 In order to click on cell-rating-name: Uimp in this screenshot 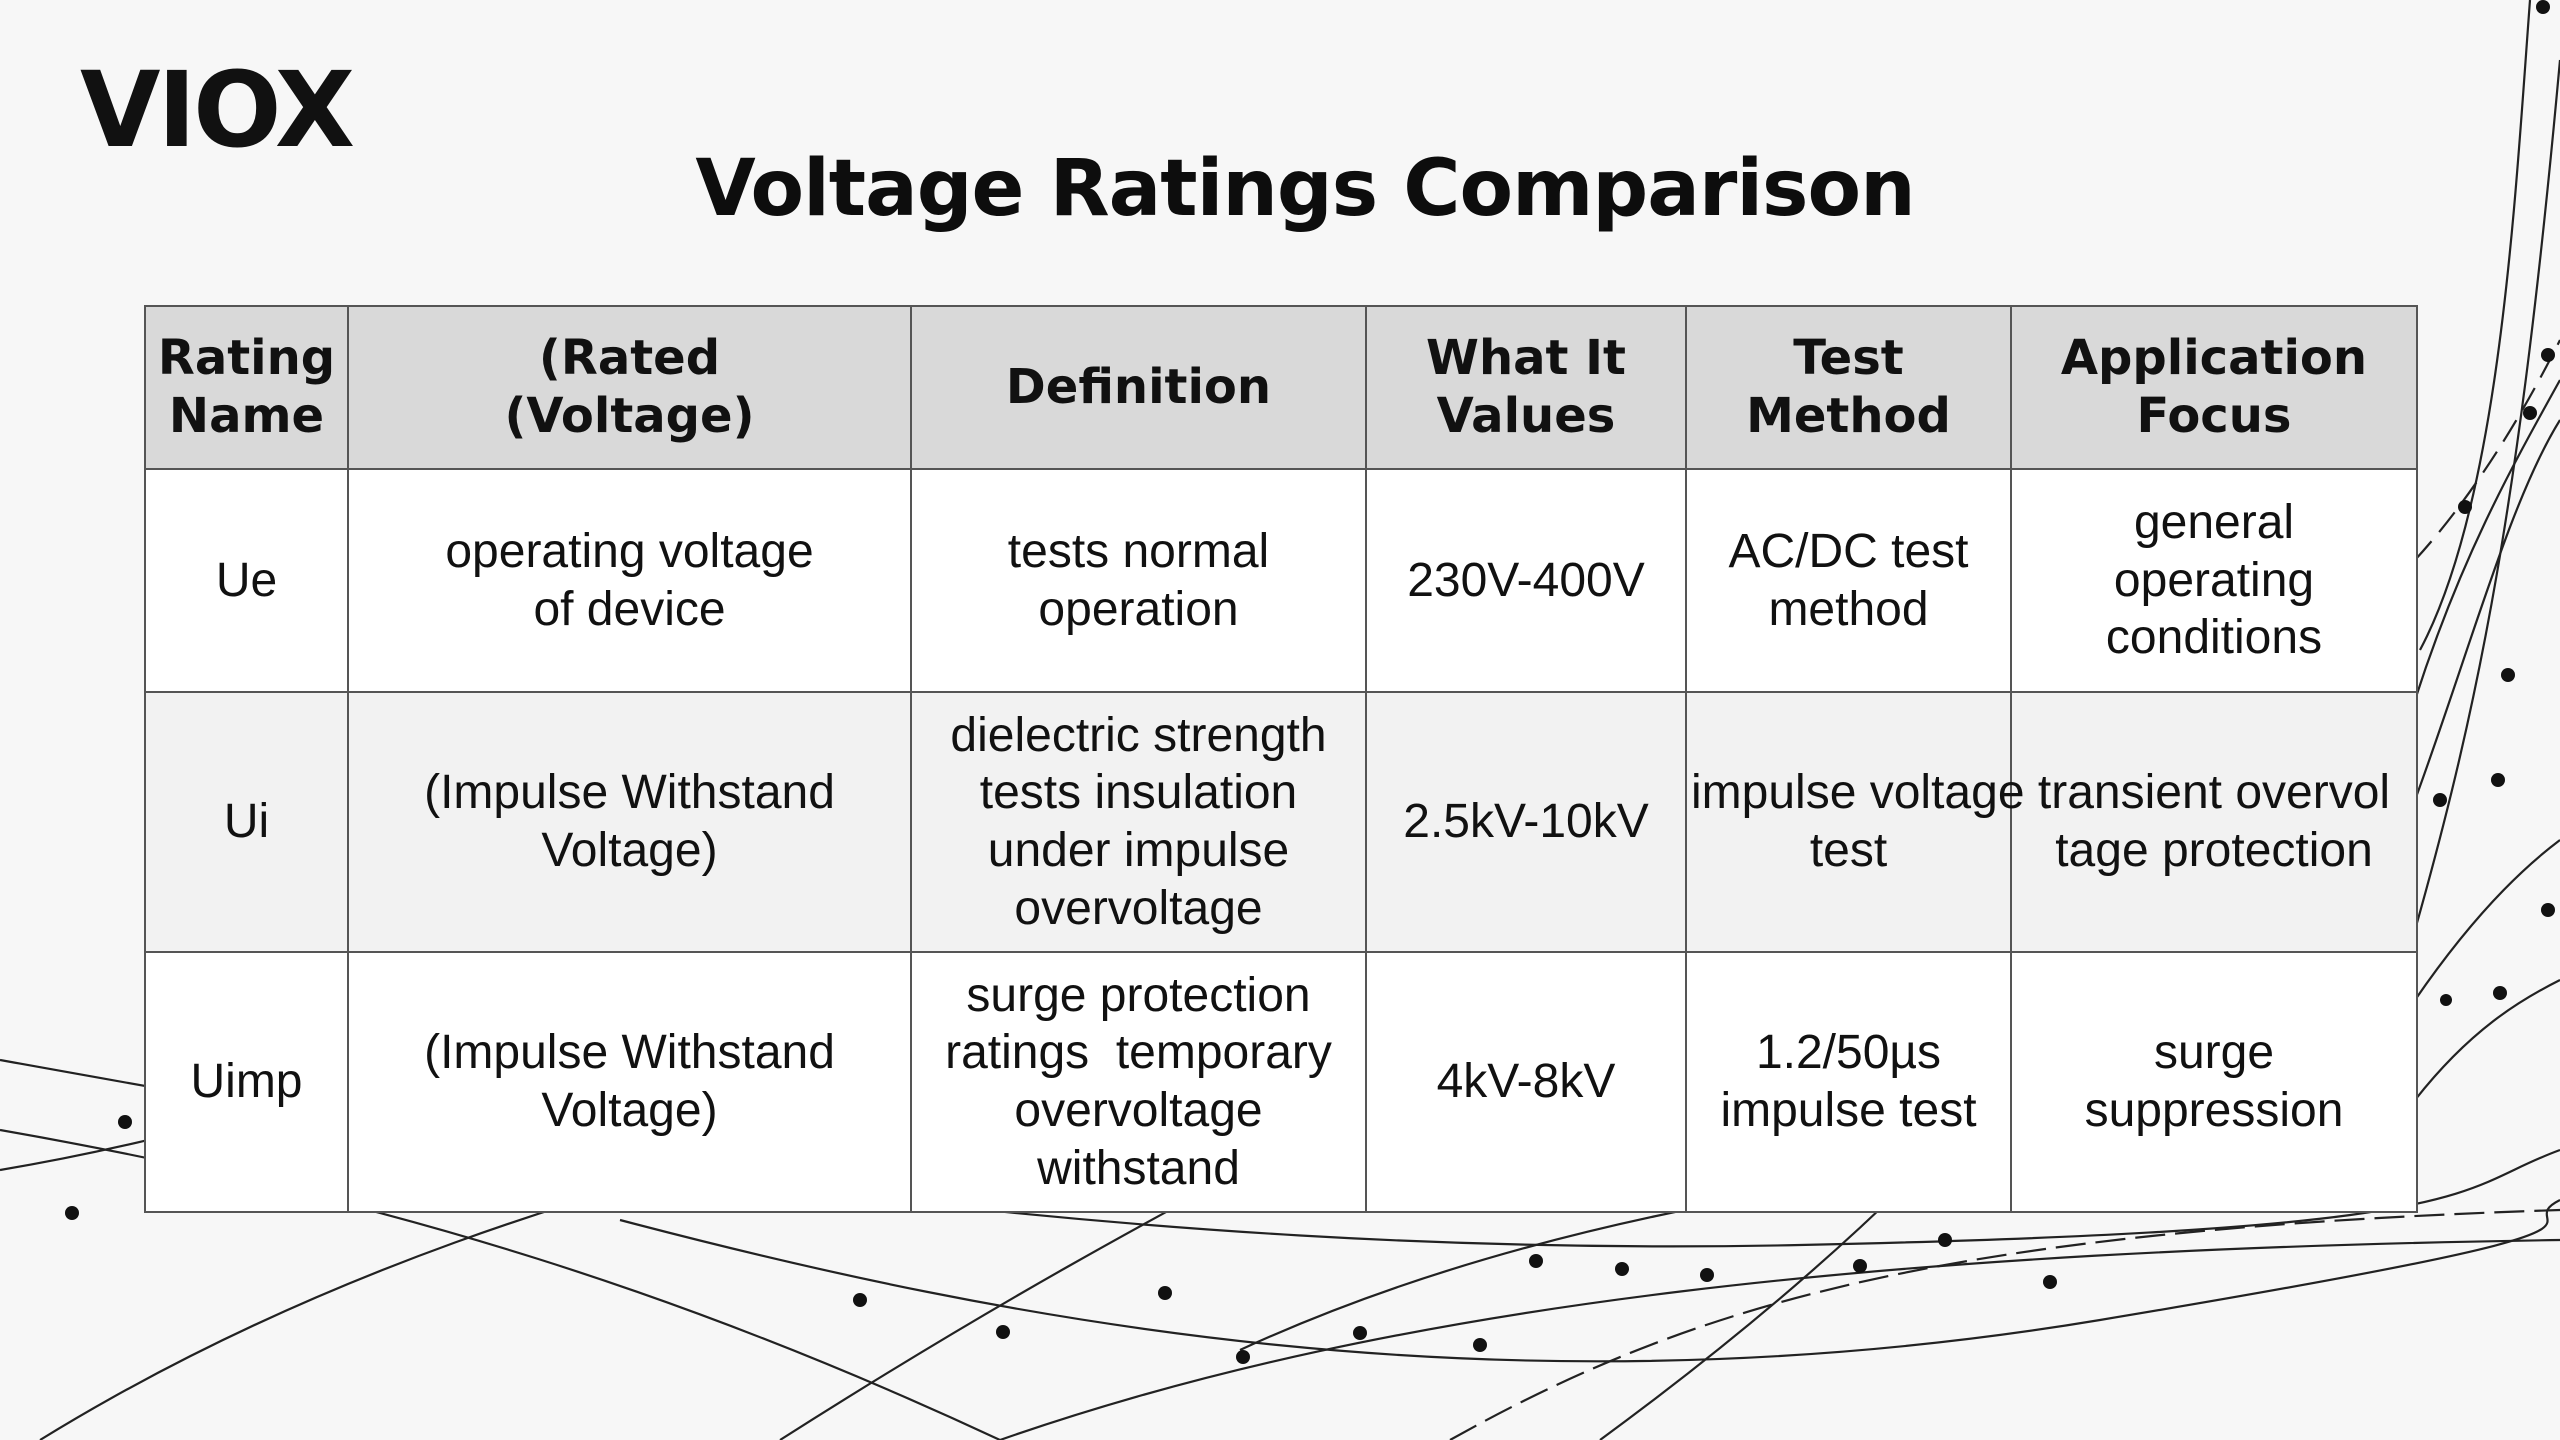, I will do `click(246, 1082)`.